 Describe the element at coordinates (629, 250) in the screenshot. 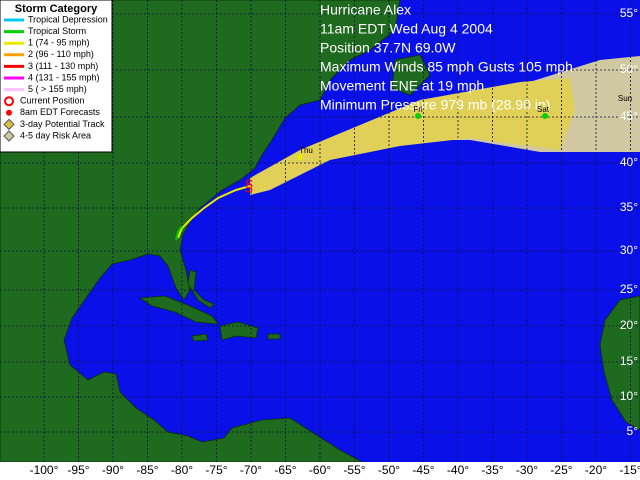

I see `latitude-label: 30°` at that location.